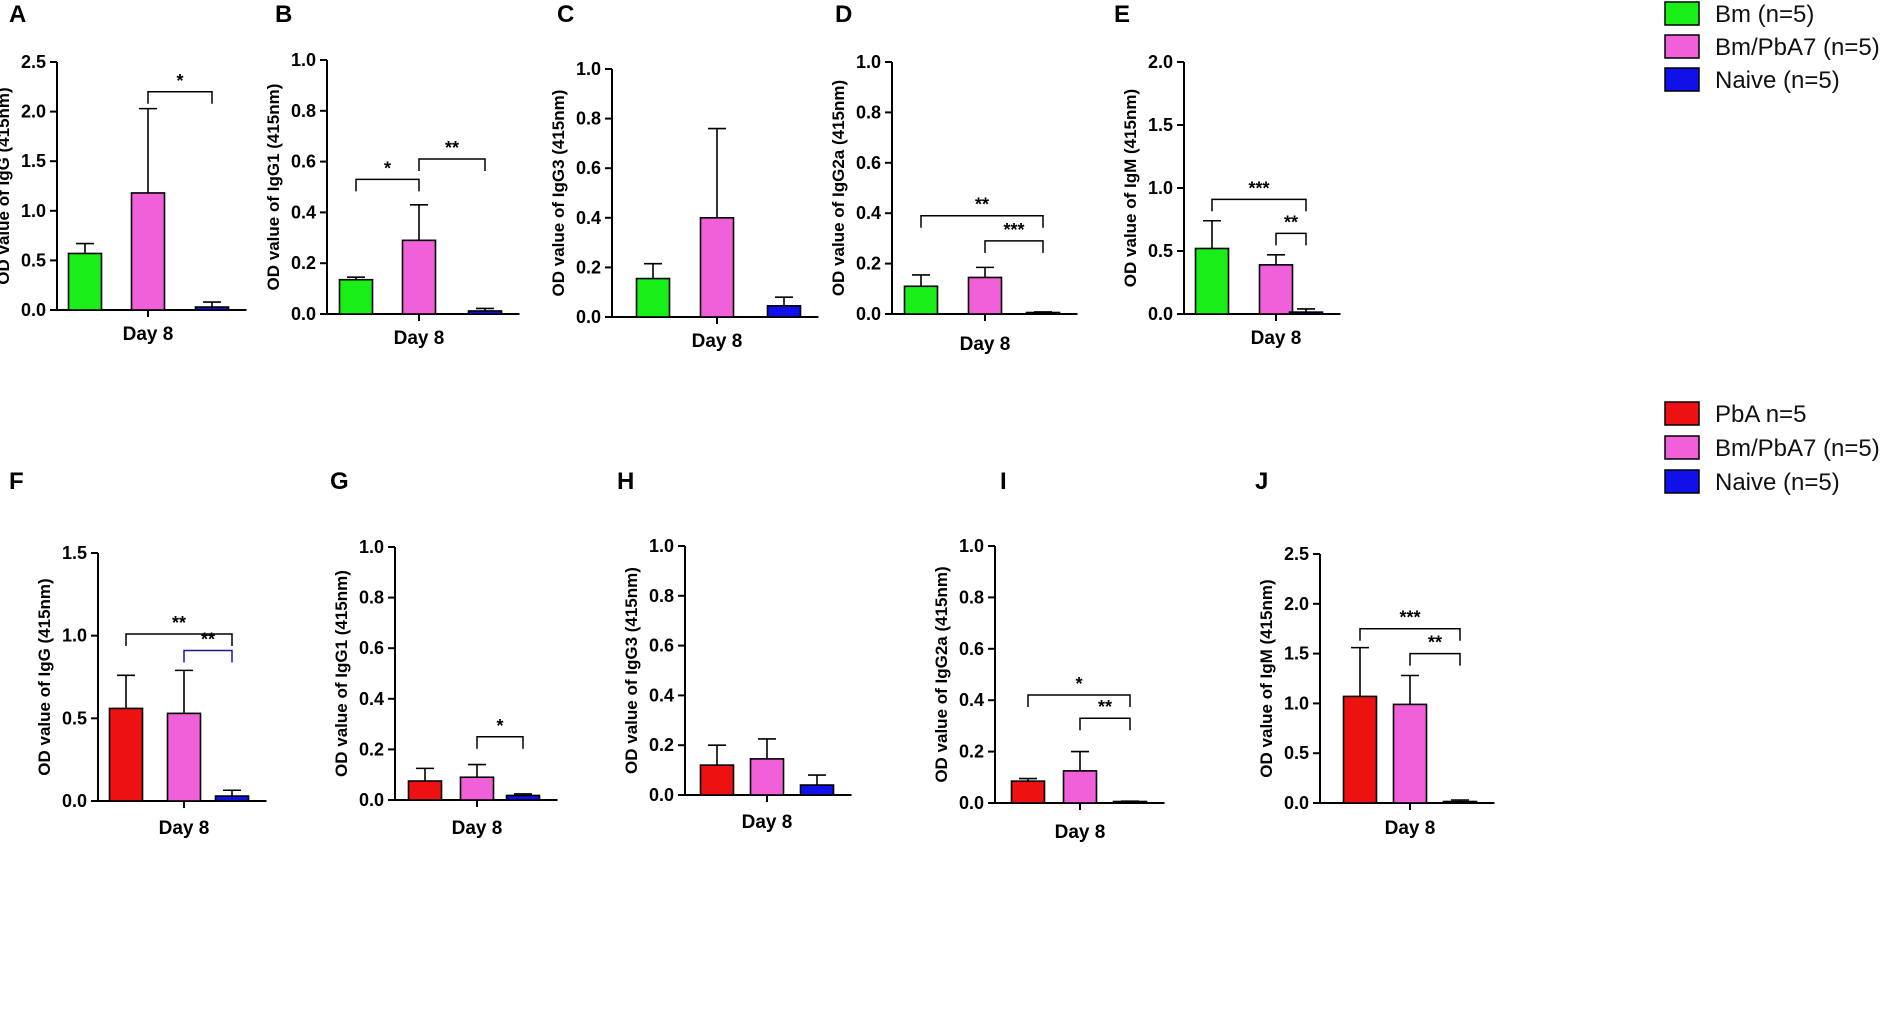 The image size is (1890, 1016). What do you see at coordinates (1760, 414) in the screenshot?
I see `legend-label: PbA n=5` at bounding box center [1760, 414].